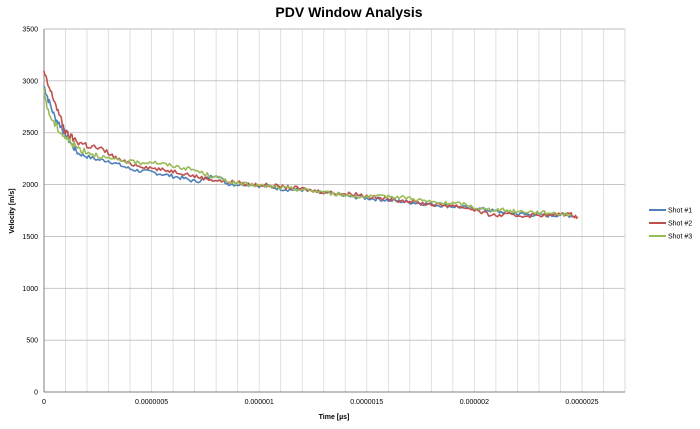 The image size is (700, 429). I want to click on y-tick-label: 500, so click(32, 341).